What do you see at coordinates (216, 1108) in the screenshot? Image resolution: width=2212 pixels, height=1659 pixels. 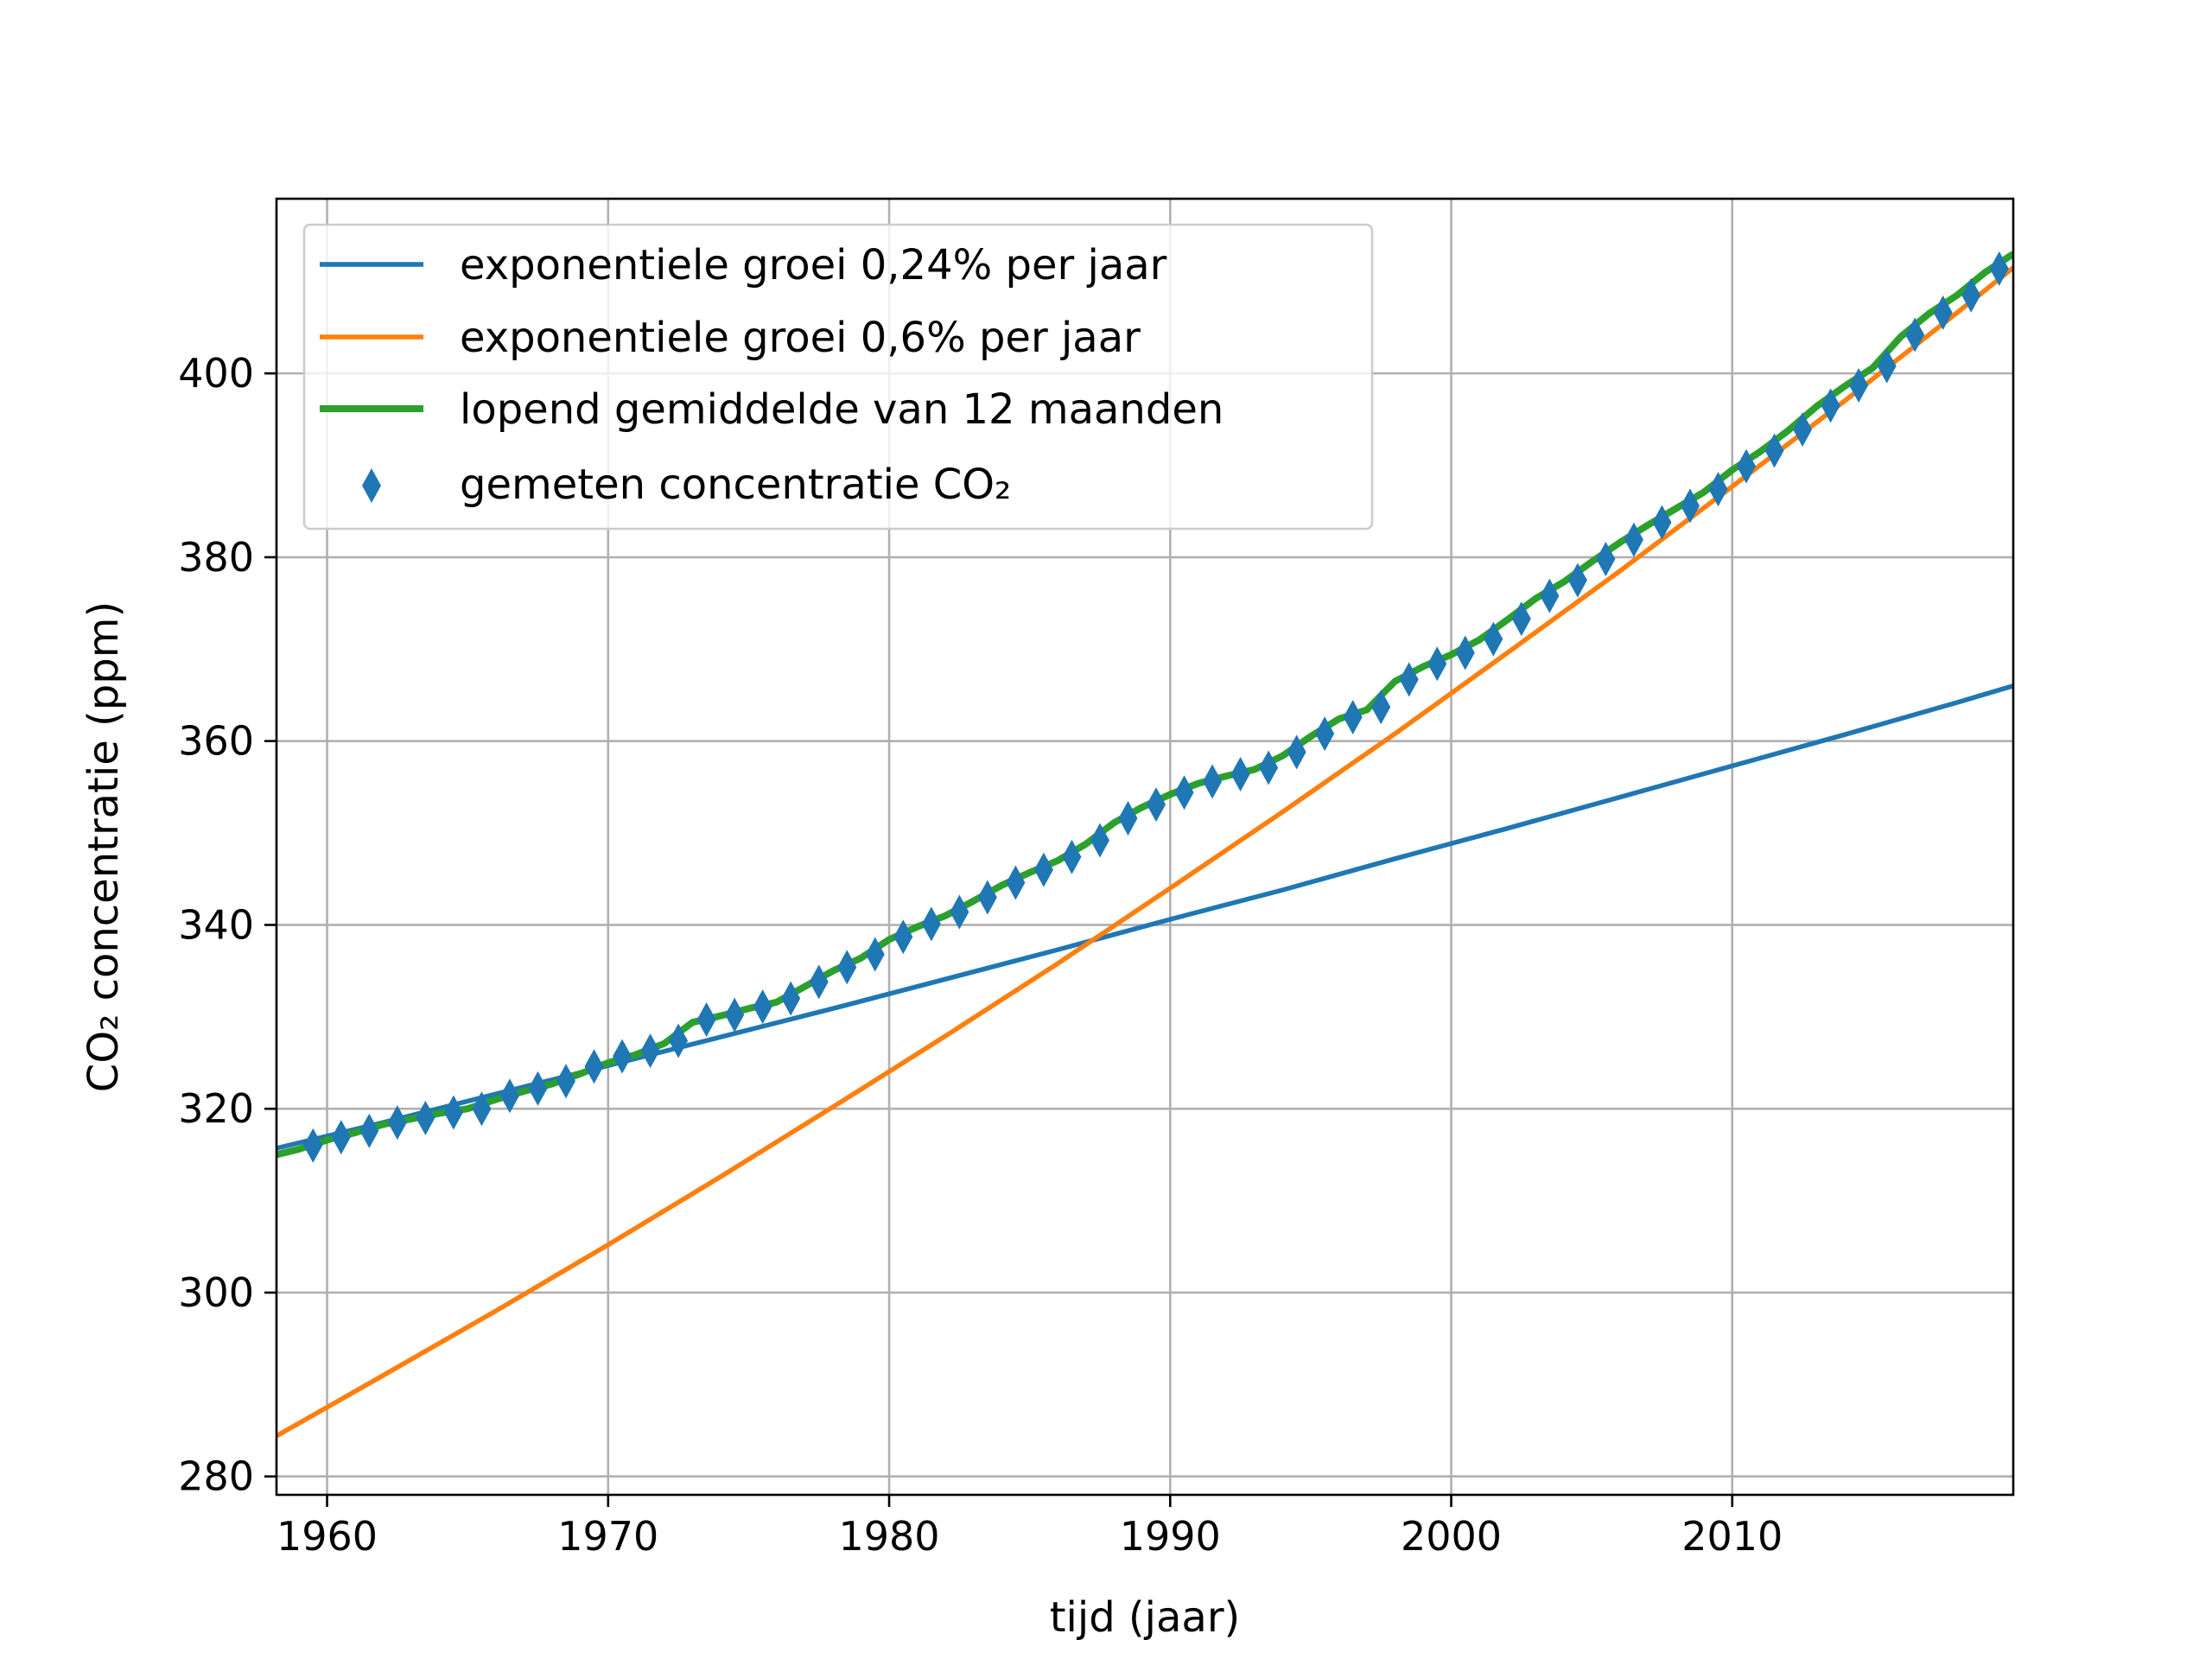 I see `y-tick-label: 320` at bounding box center [216, 1108].